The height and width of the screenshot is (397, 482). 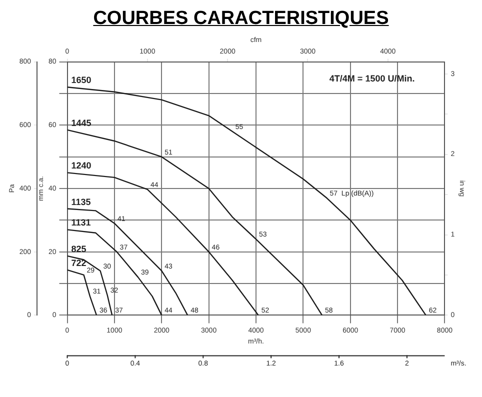 I want to click on chart-title: COURBES CARACTERISTIQUES, so click(x=241, y=19).